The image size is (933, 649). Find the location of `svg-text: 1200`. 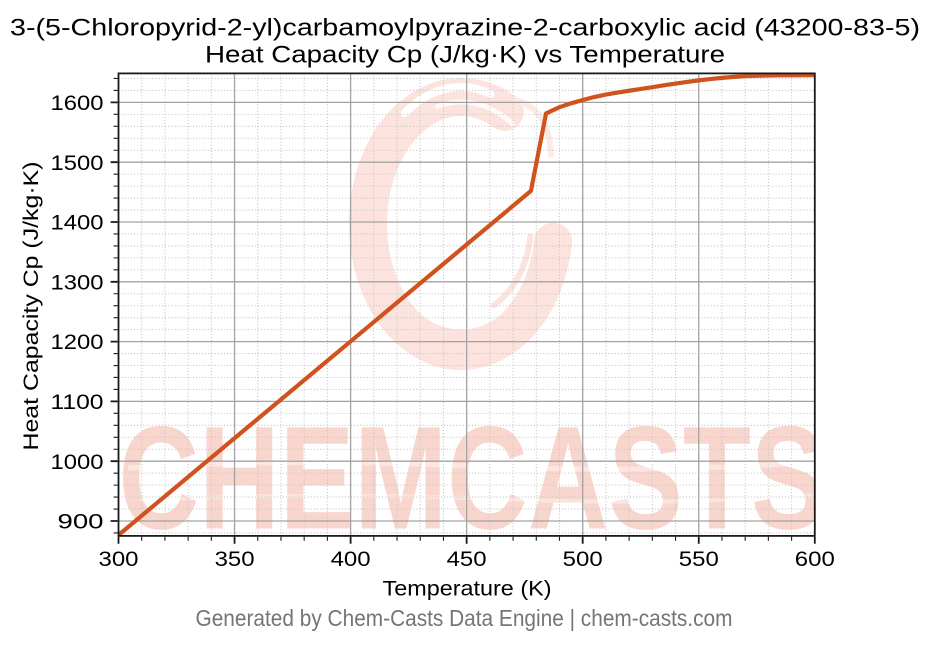

svg-text: 1200 is located at coordinates (77, 342).